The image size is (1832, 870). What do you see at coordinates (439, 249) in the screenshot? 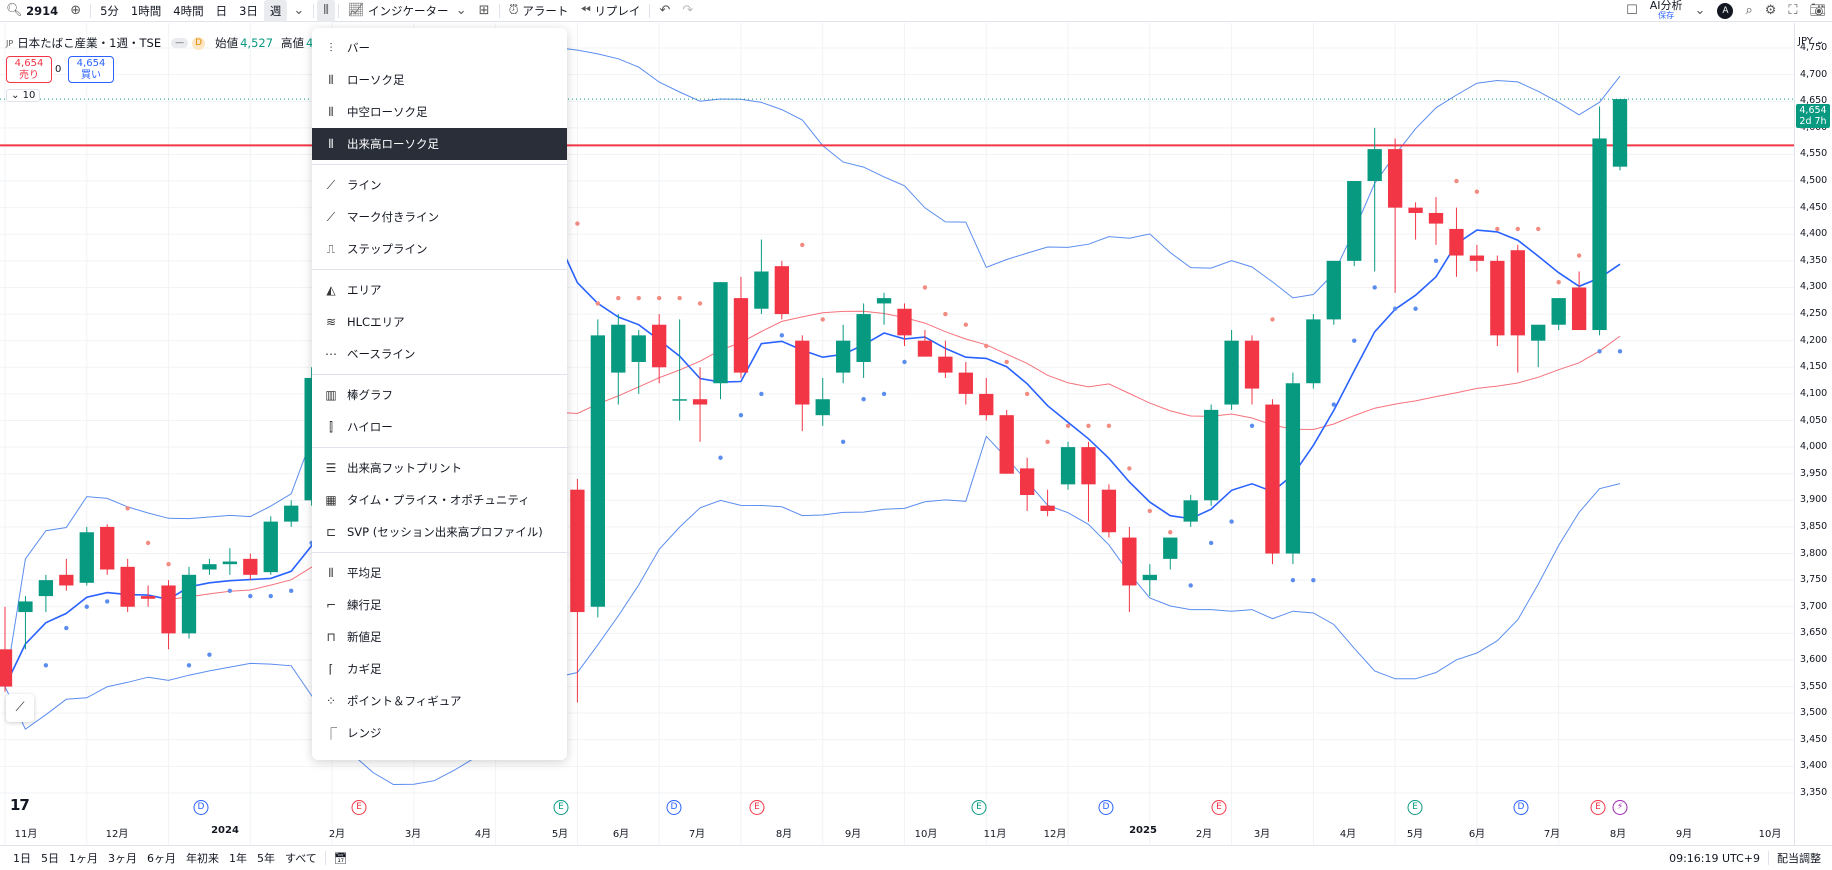
I see `chart-type-step-line: ⎍ ステップライン` at bounding box center [439, 249].